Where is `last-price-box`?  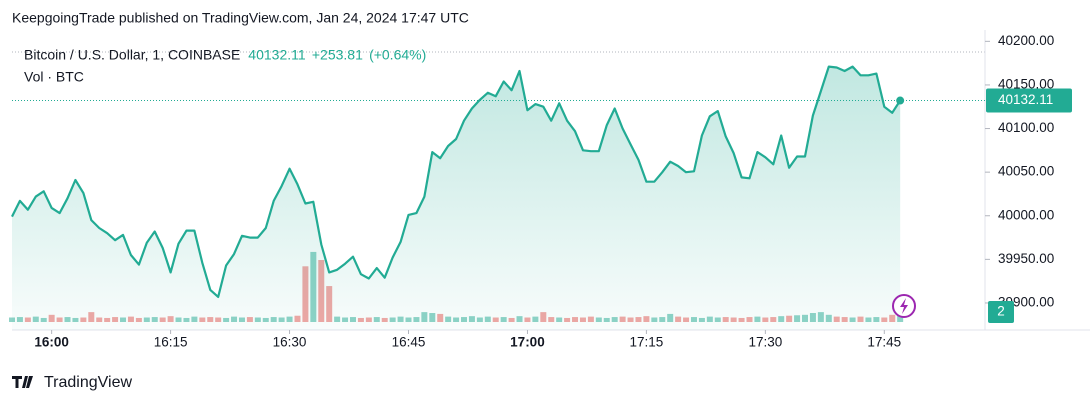
last-price-box is located at coordinates (1029, 100).